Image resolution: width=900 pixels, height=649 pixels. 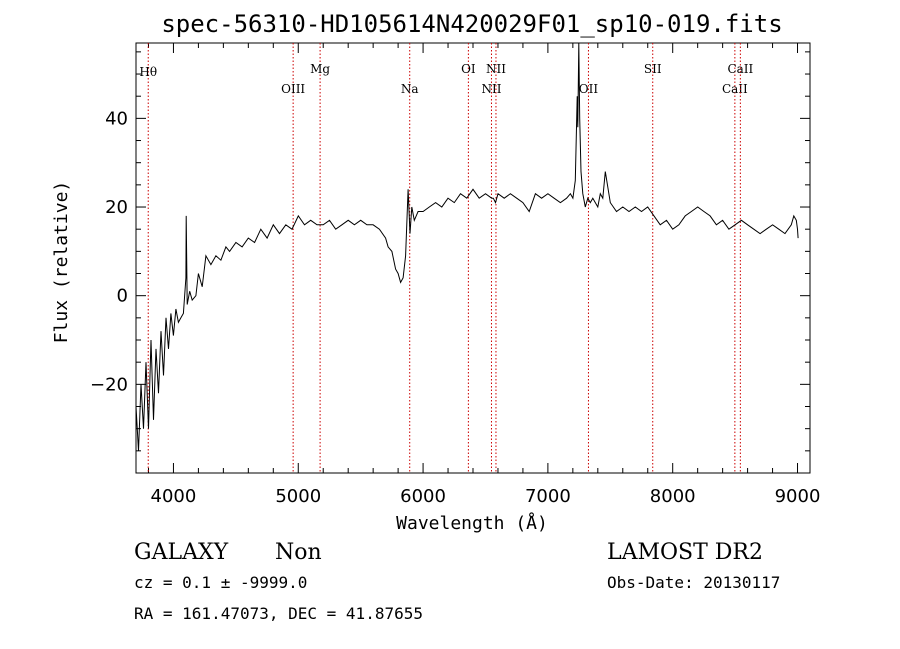 I want to click on spectral-line-label: OII, so click(x=589, y=89).